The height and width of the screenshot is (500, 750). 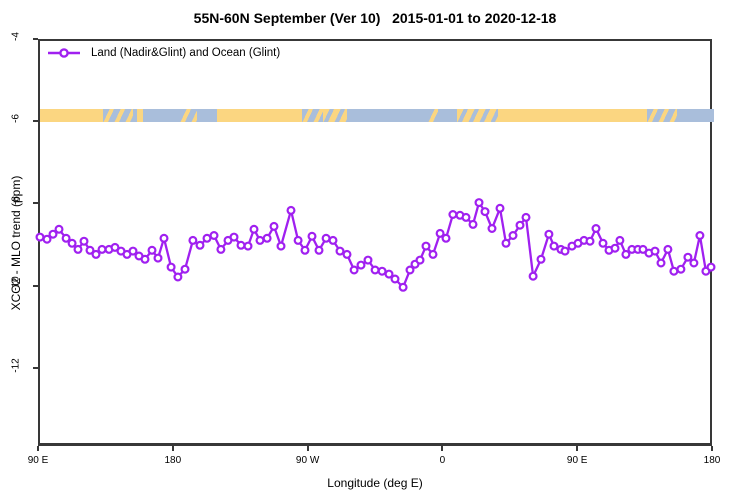 What do you see at coordinates (16, 36) in the screenshot?
I see `y-tick-label: -4` at bounding box center [16, 36].